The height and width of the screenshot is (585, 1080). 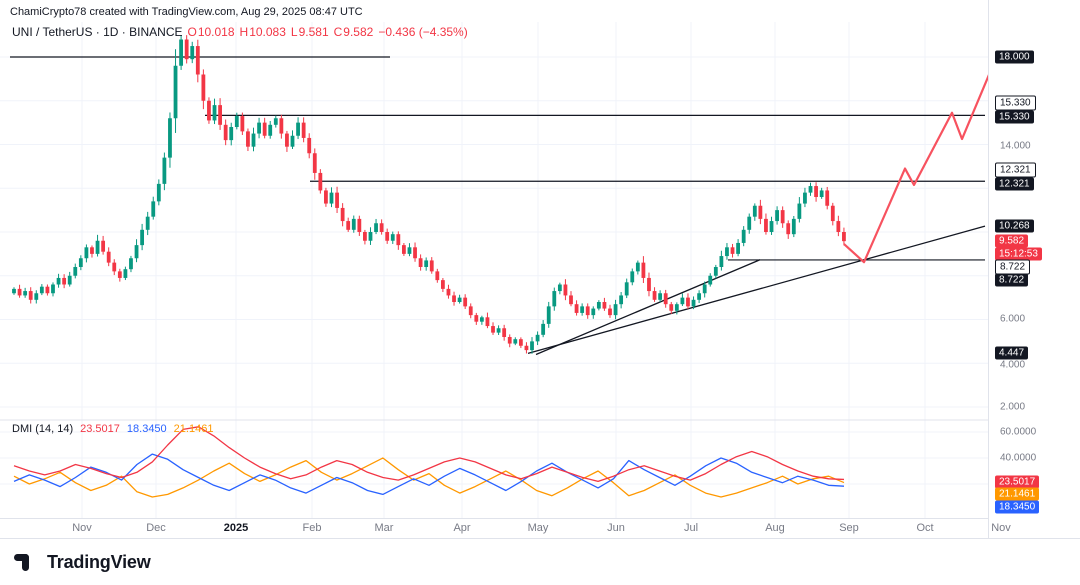 I want to click on dmi-title: DMI (14, 14), so click(x=43, y=429).